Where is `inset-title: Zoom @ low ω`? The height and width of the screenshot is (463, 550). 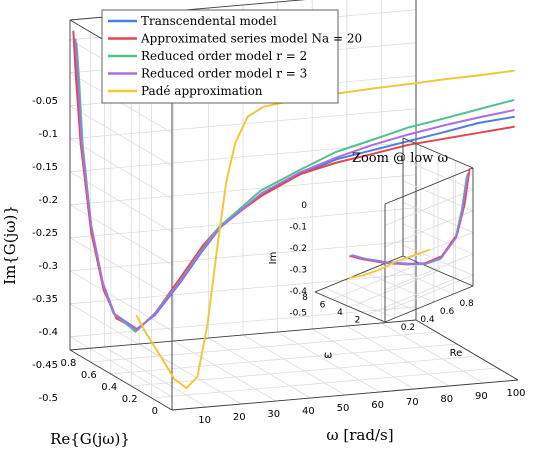 inset-title: Zoom @ low ω is located at coordinates (400, 158).